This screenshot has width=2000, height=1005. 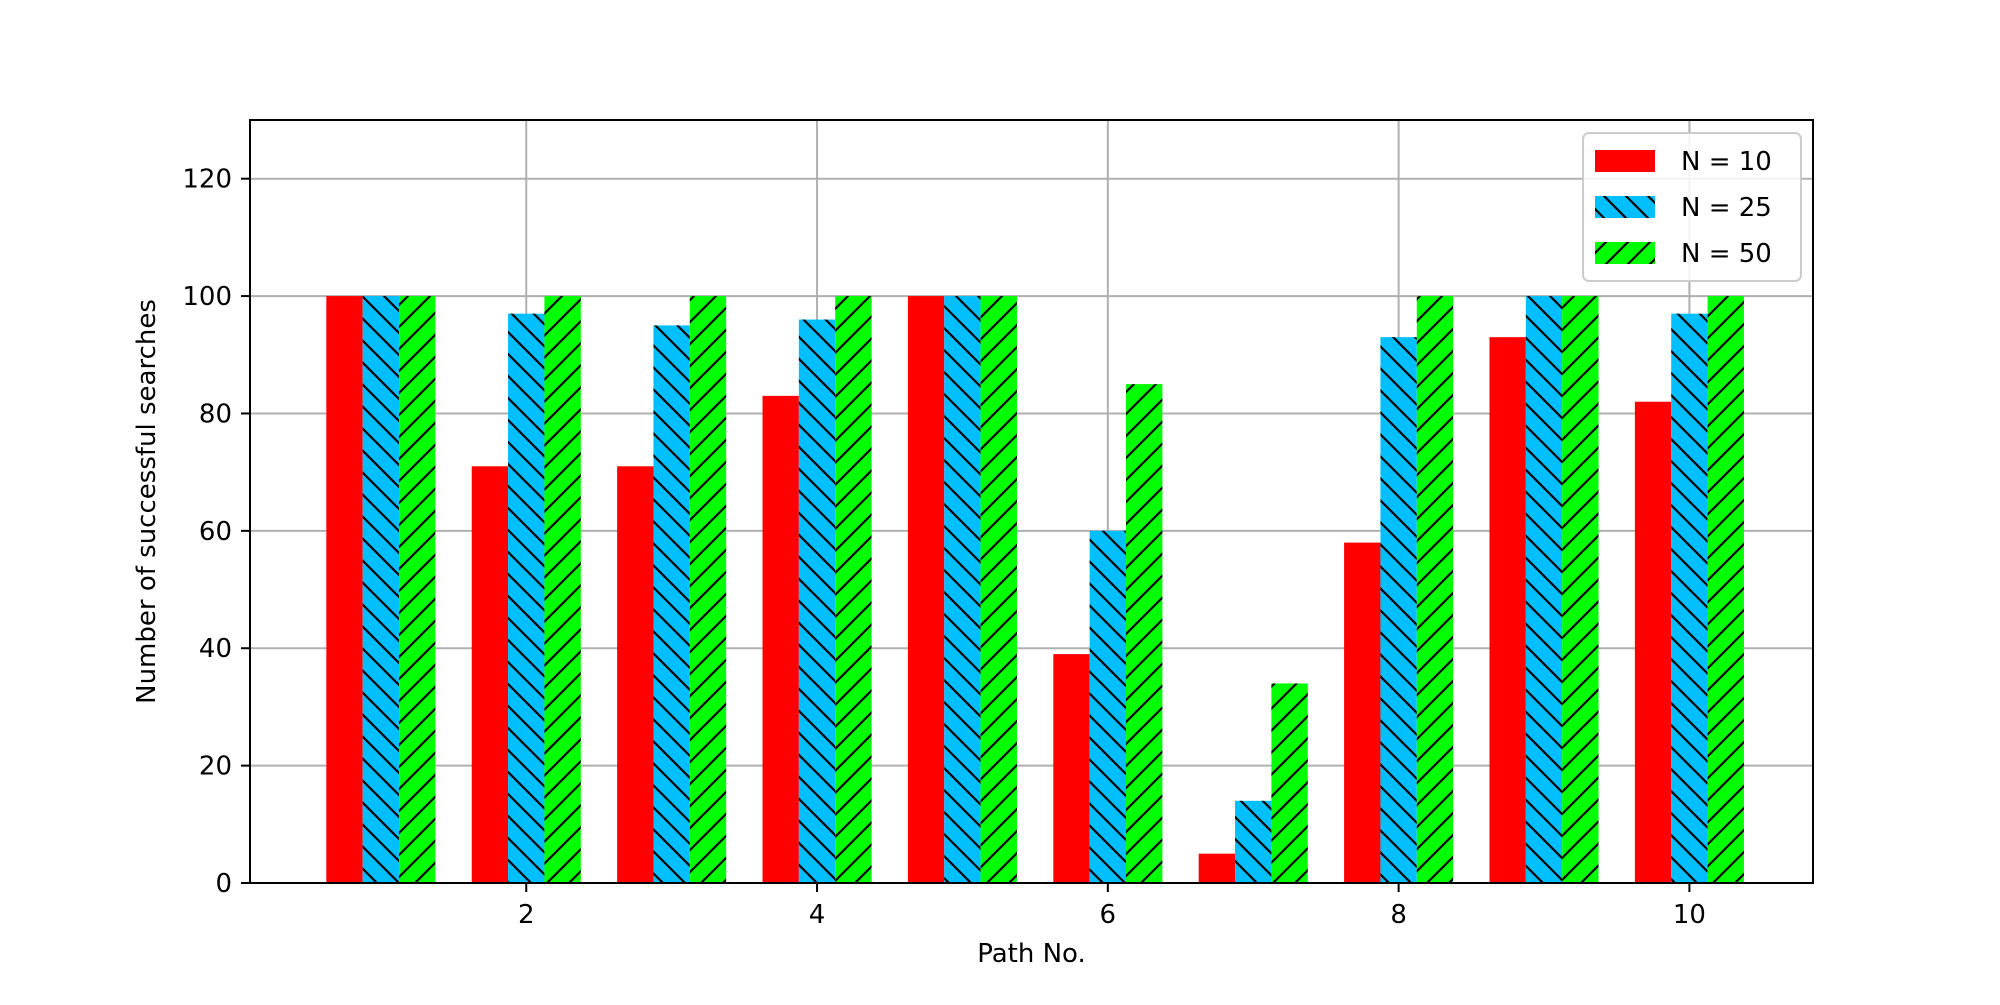 I want to click on legend-swatch, so click(x=1625, y=161).